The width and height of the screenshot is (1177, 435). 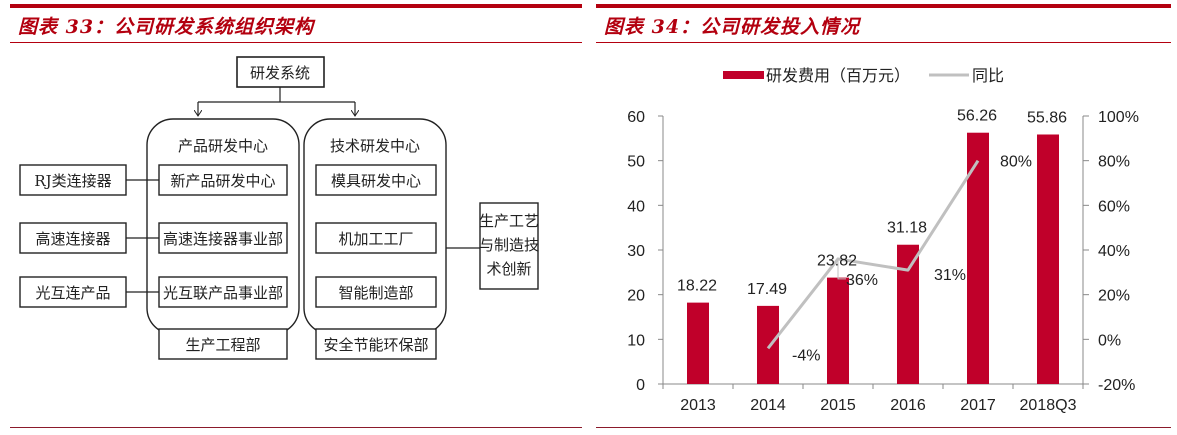 I want to click on yoy-value-label: 36%, so click(x=862, y=280).